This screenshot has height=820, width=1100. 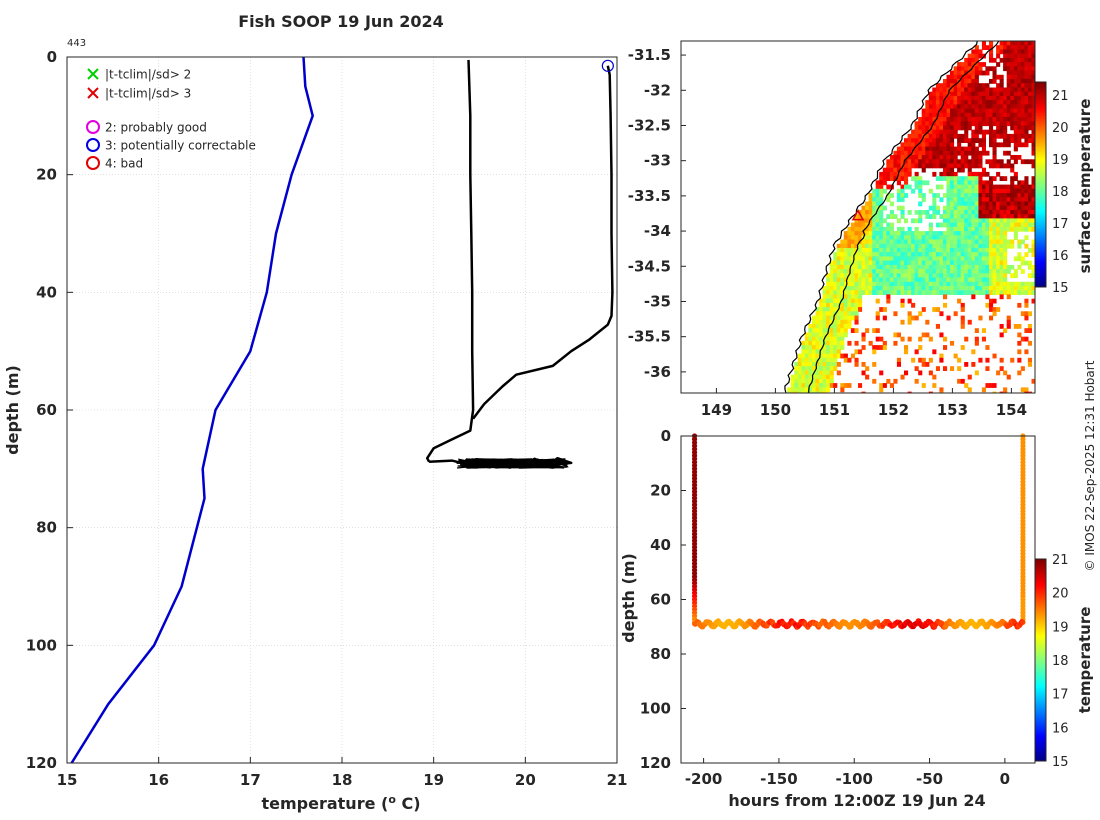 What do you see at coordinates (93, 145) in the screenshot?
I see `legend-circle-marker` at bounding box center [93, 145].